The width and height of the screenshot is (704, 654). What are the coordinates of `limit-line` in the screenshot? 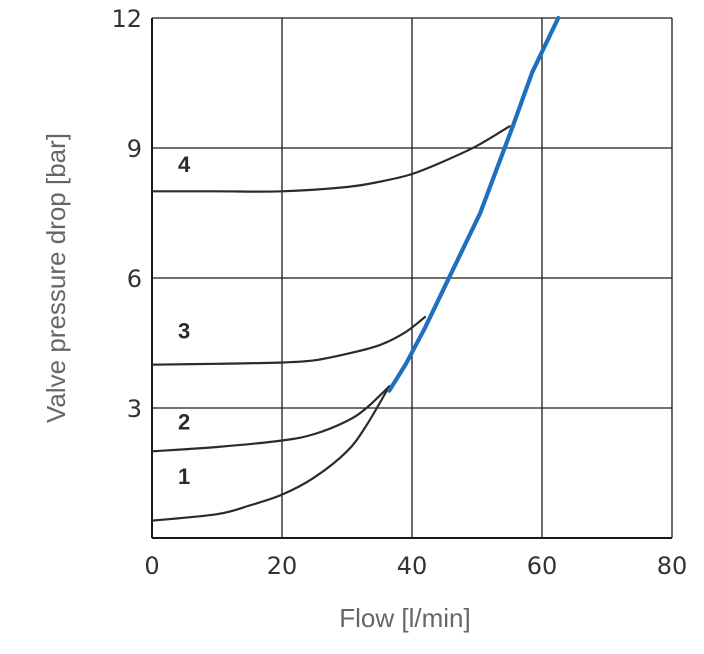 It's located at (474, 204).